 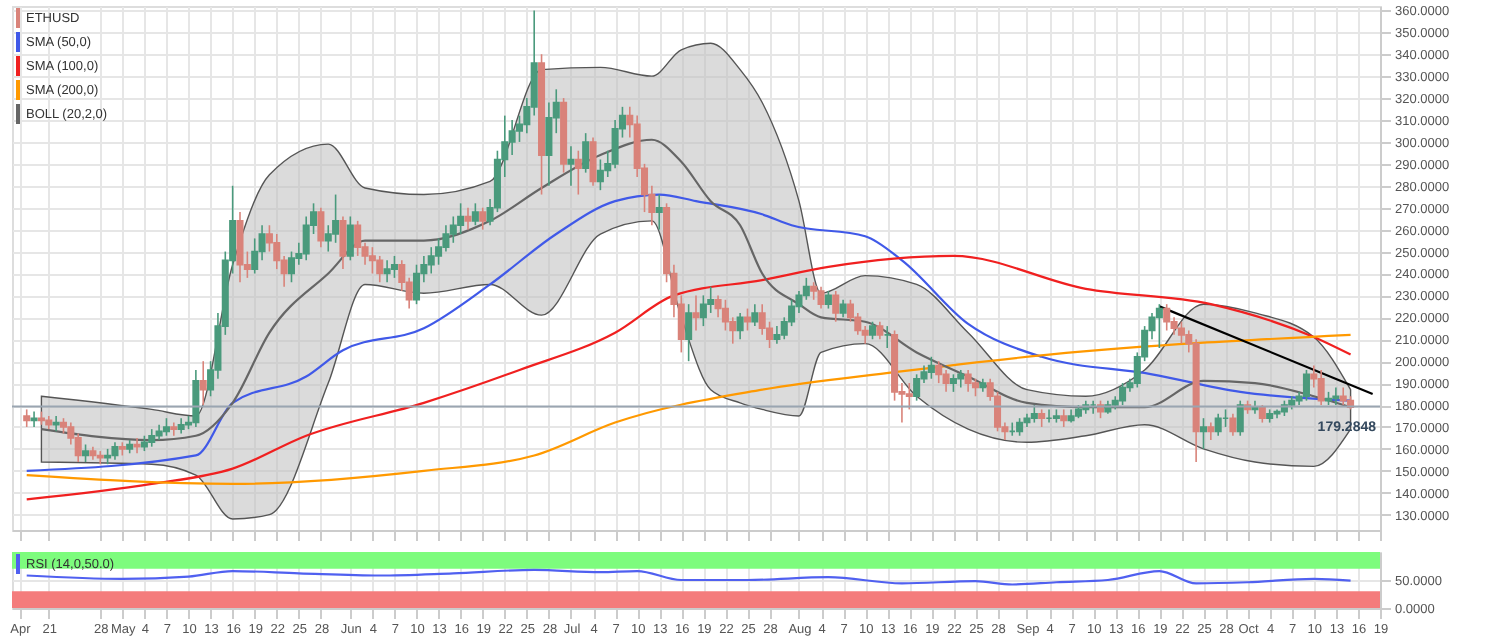 I want to click on line-series, so click(x=688, y=577).